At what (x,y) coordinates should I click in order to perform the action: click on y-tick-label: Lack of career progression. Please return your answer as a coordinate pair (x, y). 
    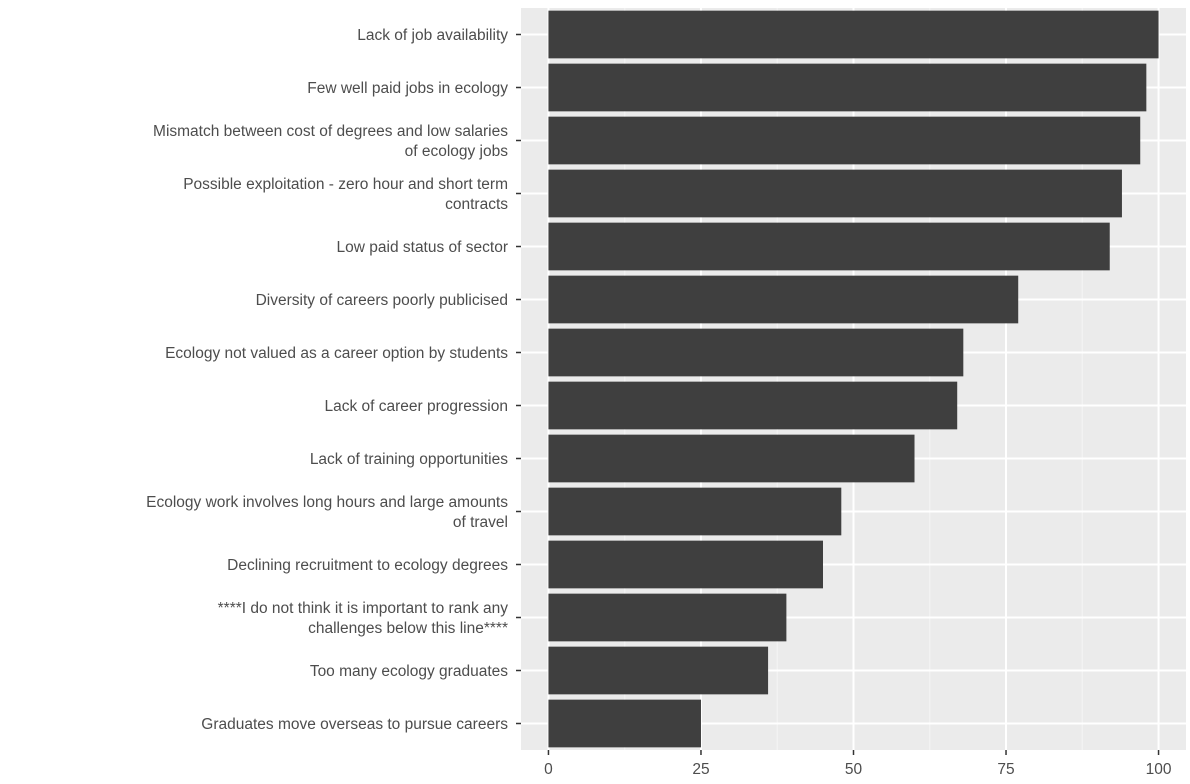
    Looking at the image, I should click on (416, 406).